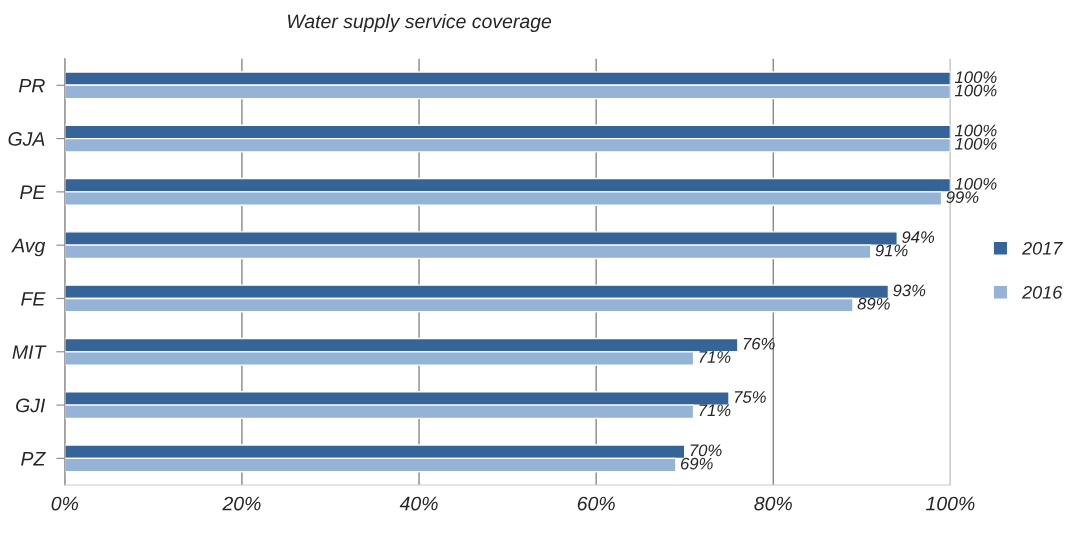 This screenshot has width=1080, height=533. I want to click on data-label: 99%, so click(962, 197).